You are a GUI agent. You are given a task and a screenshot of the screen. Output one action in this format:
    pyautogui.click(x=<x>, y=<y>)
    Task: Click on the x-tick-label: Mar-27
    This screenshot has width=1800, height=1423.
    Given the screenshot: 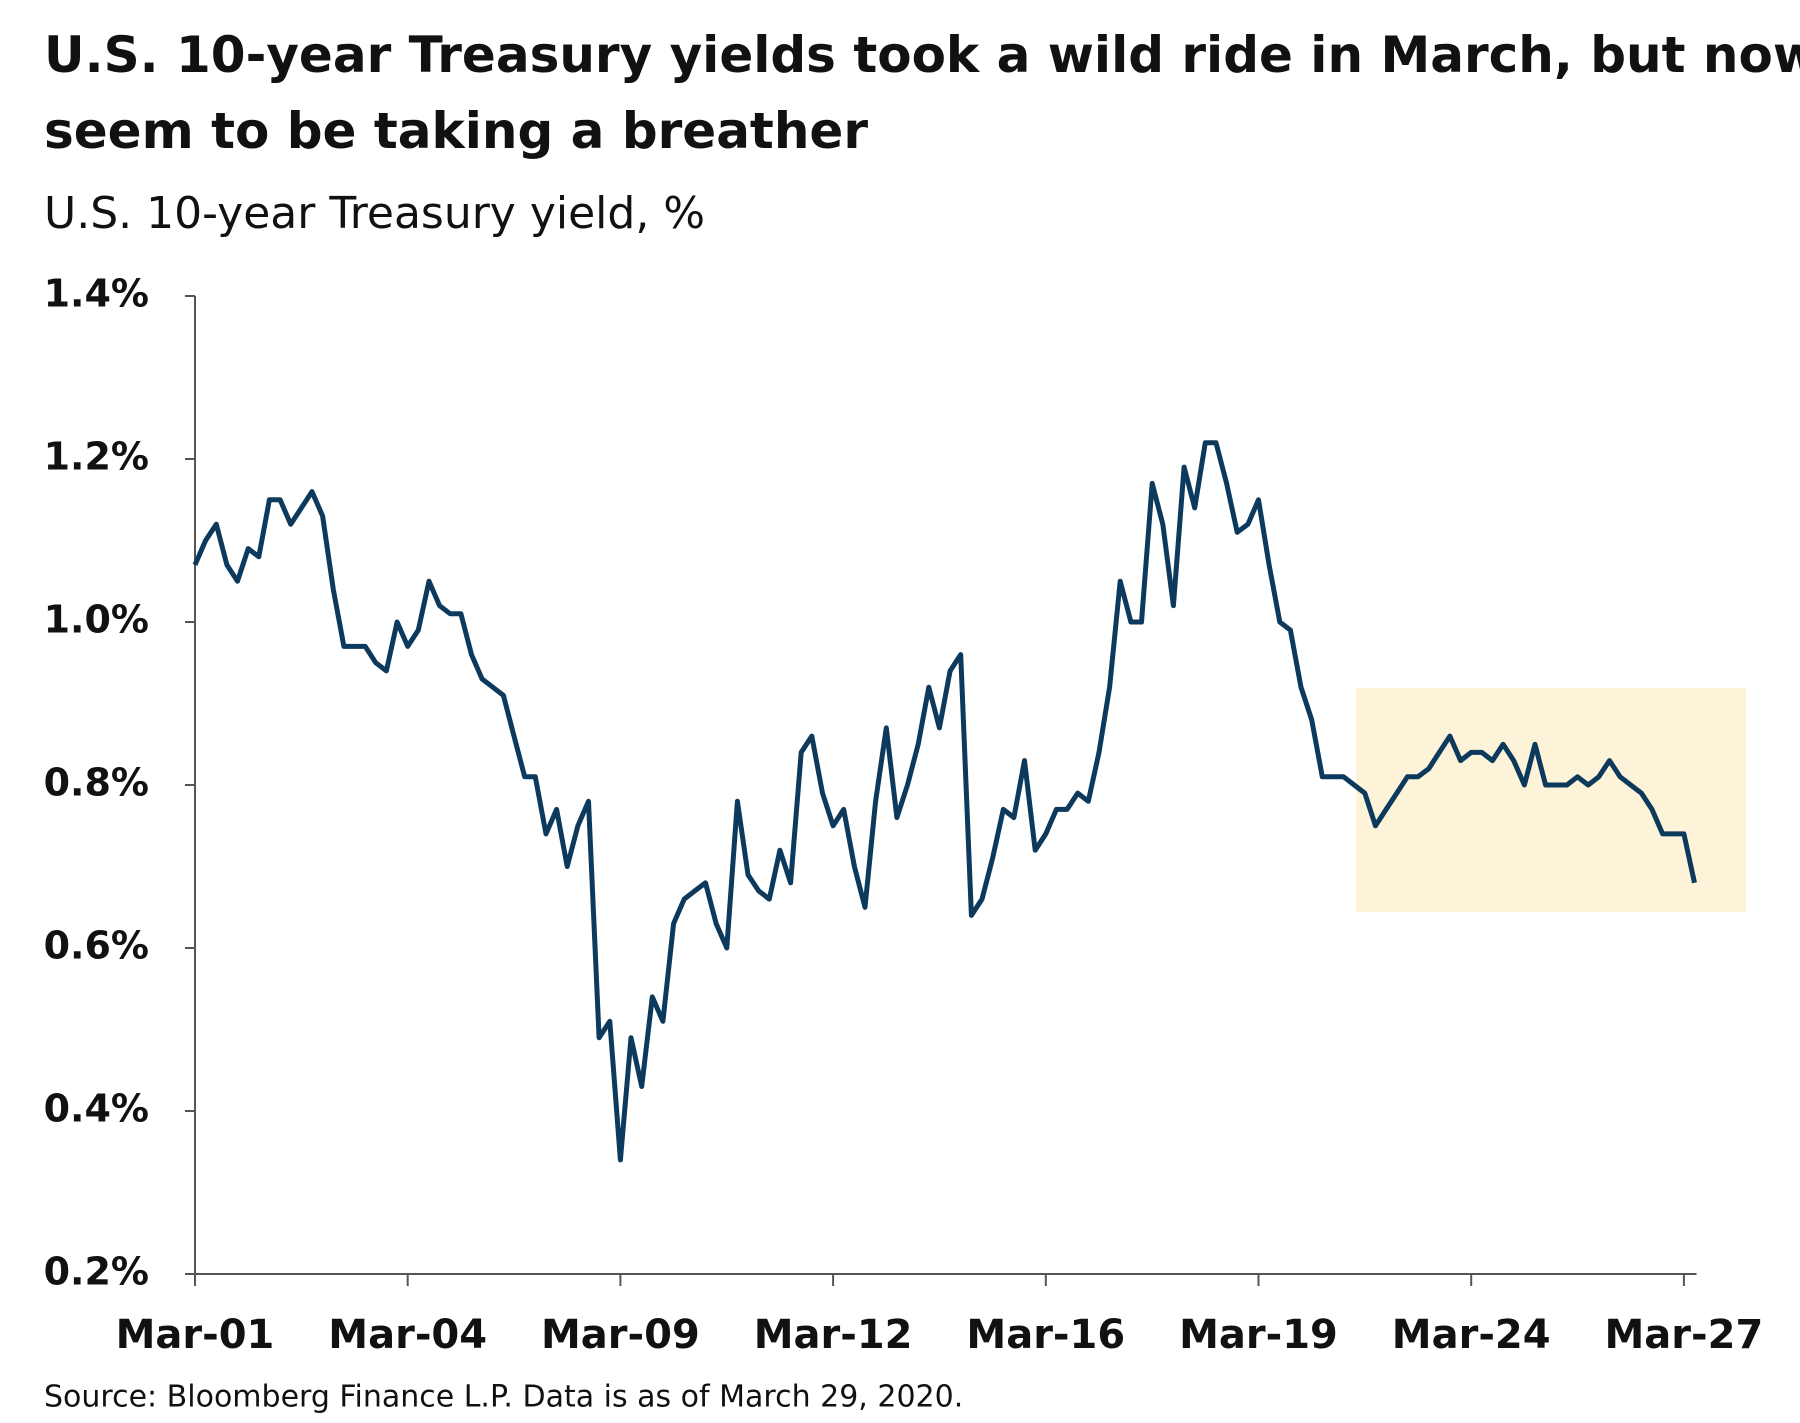 What is the action you would take?
    pyautogui.click(x=1684, y=1335)
    